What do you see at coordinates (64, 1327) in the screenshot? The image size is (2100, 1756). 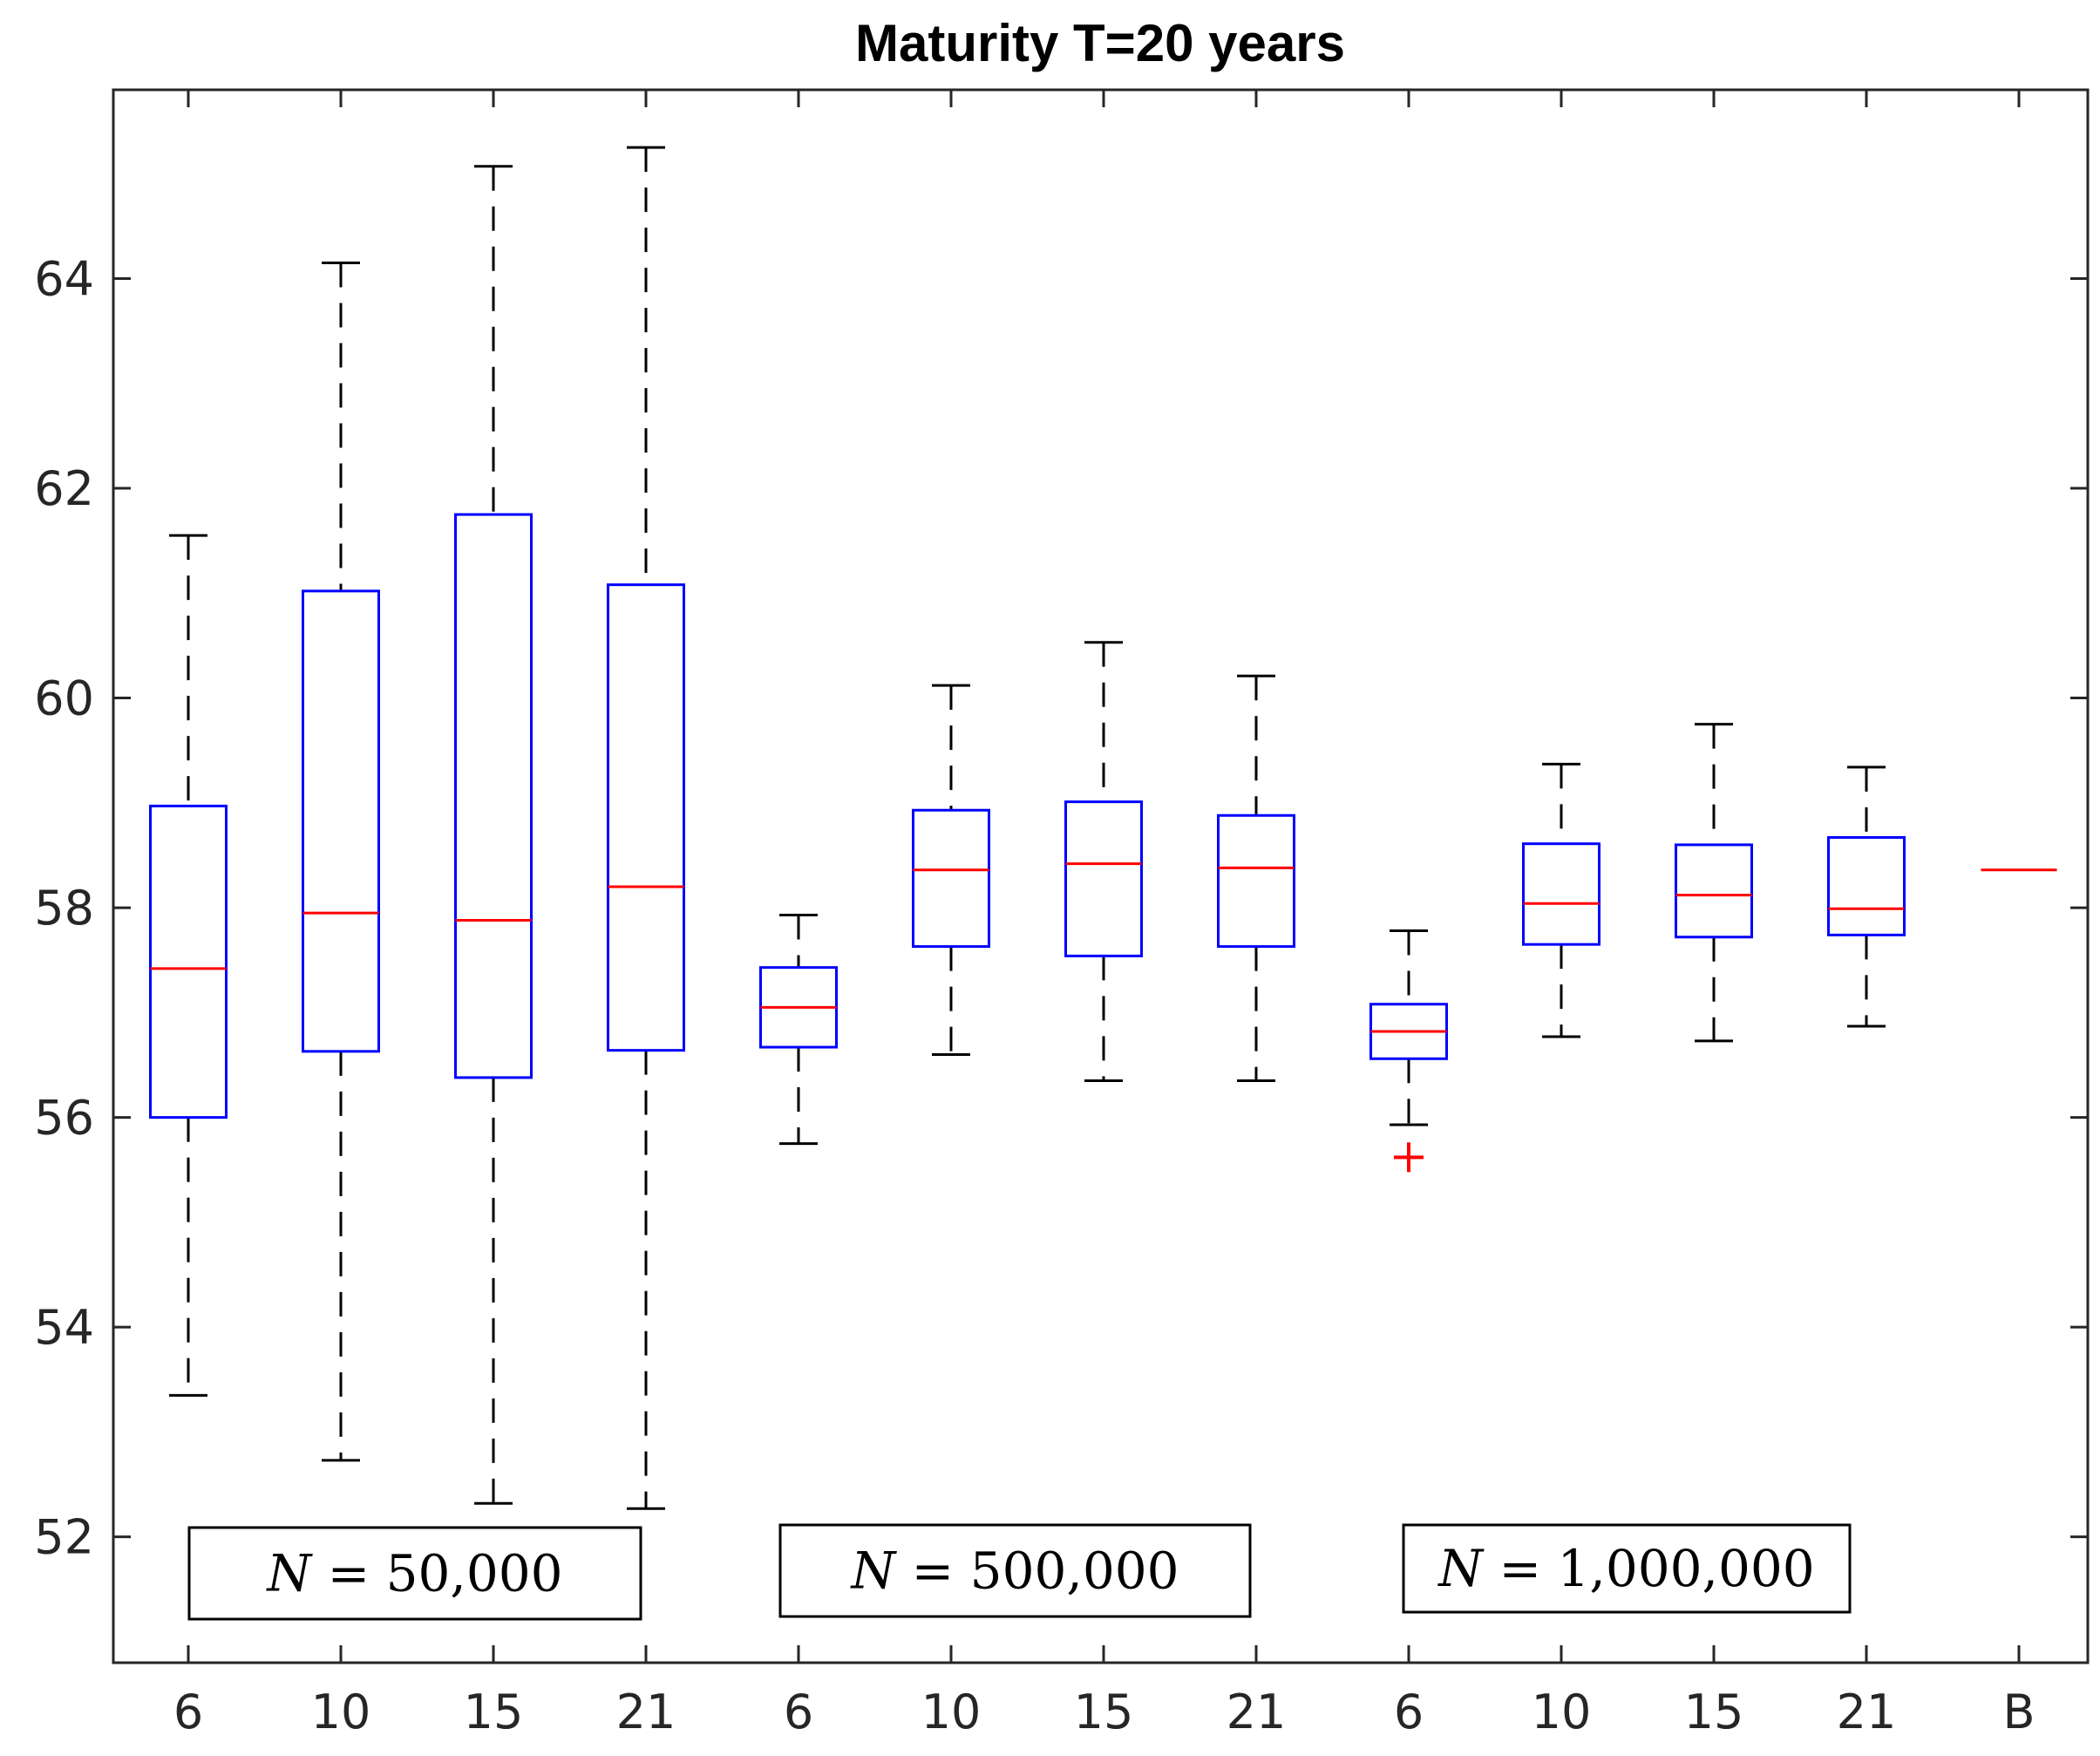 I see `y-tick-label: 54` at bounding box center [64, 1327].